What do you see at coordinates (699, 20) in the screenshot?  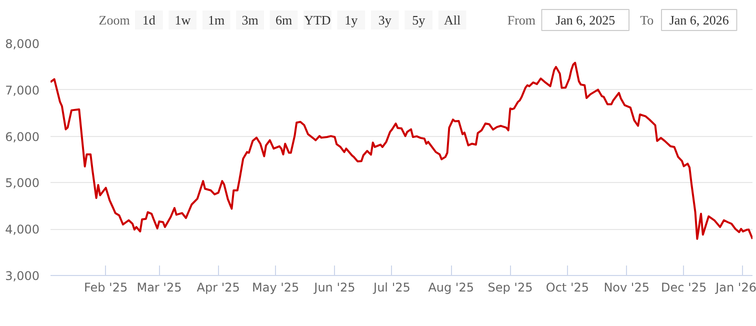 I see `text: Jan 6, 2026` at bounding box center [699, 20].